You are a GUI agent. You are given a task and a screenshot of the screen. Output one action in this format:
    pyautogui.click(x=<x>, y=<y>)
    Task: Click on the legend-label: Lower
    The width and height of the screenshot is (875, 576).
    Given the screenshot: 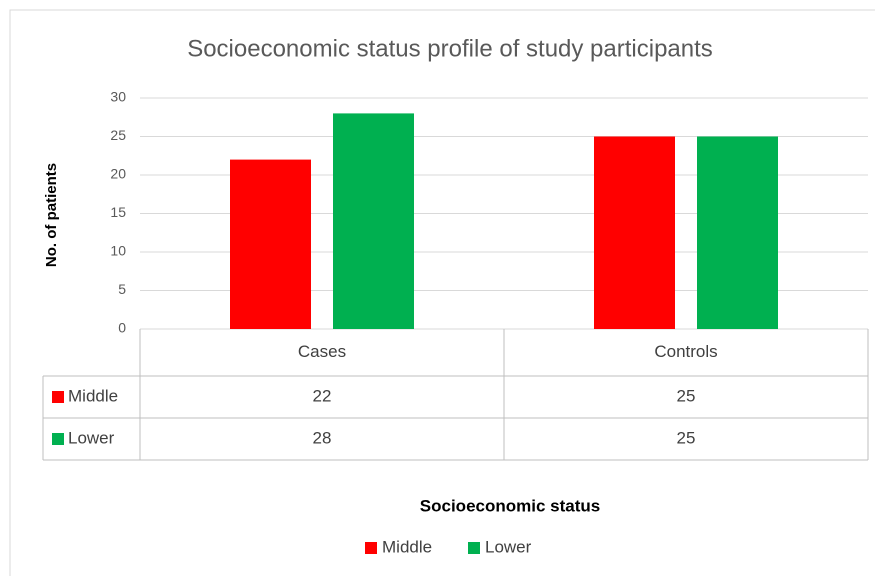 What is the action you would take?
    pyautogui.click(x=508, y=546)
    